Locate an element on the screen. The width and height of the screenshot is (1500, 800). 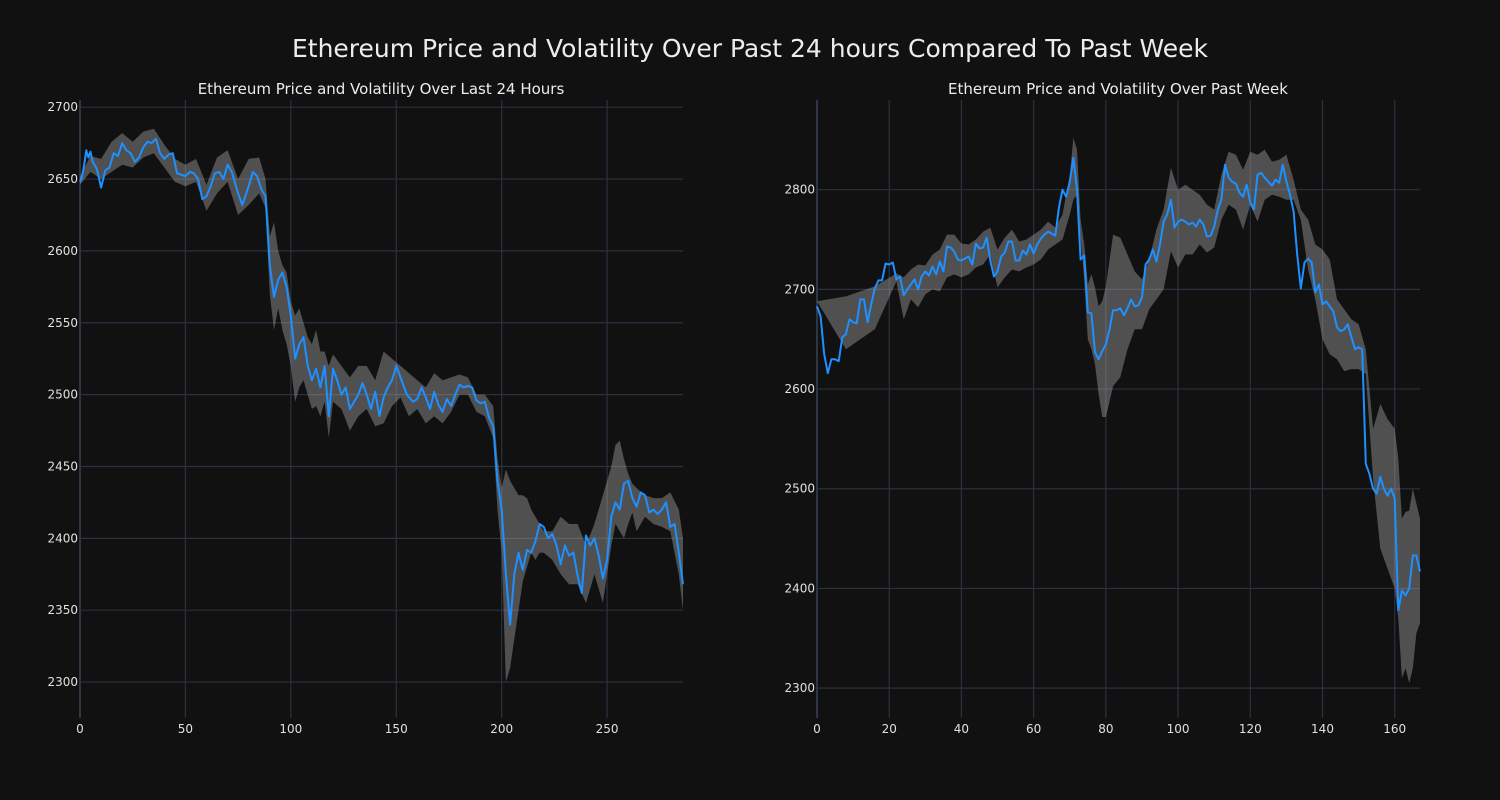
x-tick-label: 160 is located at coordinates (1394, 729).